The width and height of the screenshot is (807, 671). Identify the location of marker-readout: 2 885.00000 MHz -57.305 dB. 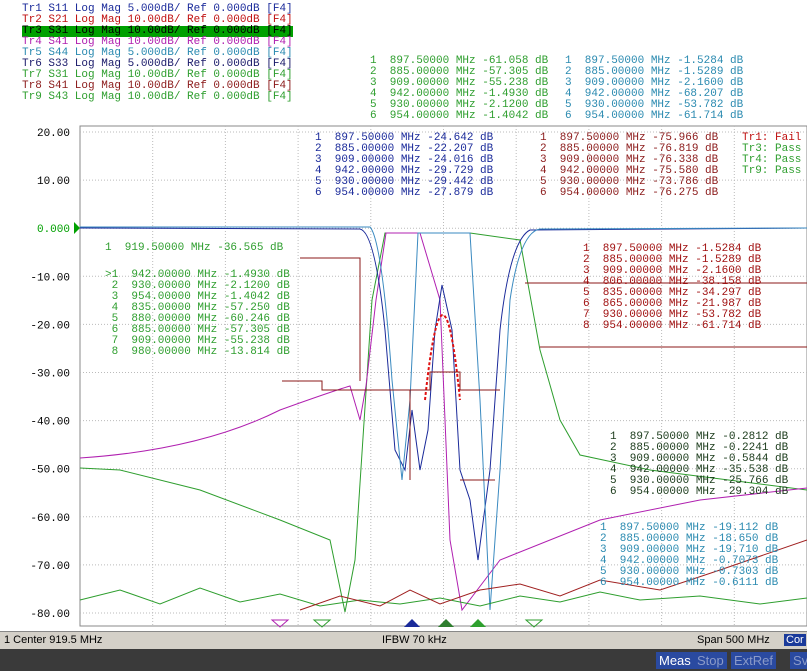
(459, 72).